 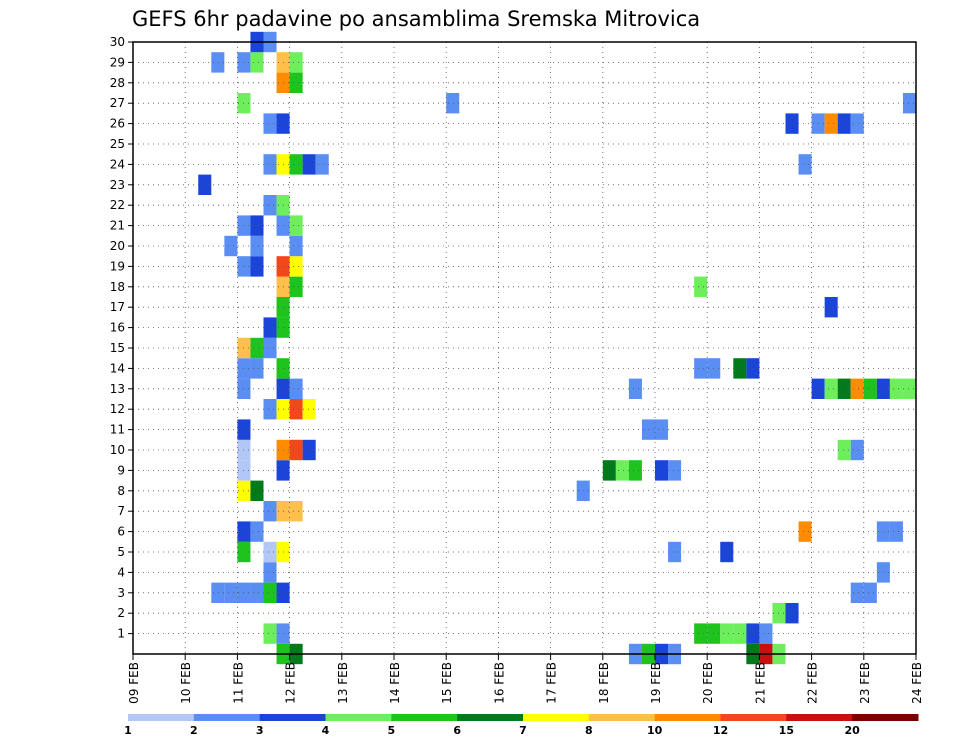 What do you see at coordinates (117, 266) in the screenshot?
I see `y-tick-label: 19` at bounding box center [117, 266].